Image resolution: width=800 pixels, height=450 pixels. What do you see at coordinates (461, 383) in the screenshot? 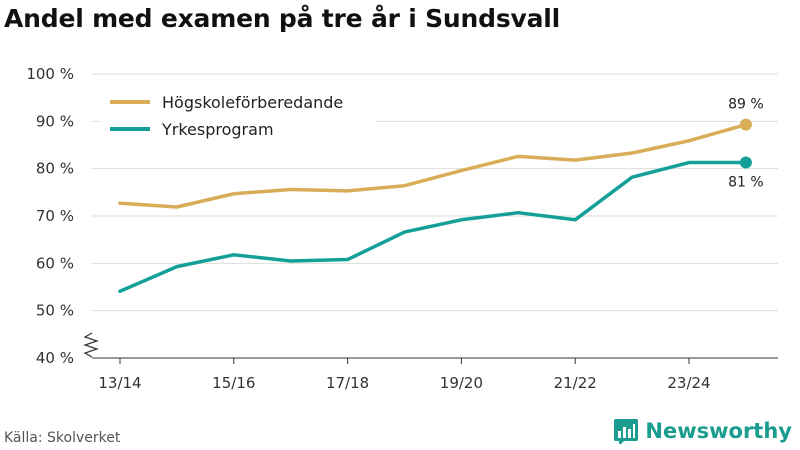
I see `x-tick-label: 19/20` at bounding box center [461, 383].